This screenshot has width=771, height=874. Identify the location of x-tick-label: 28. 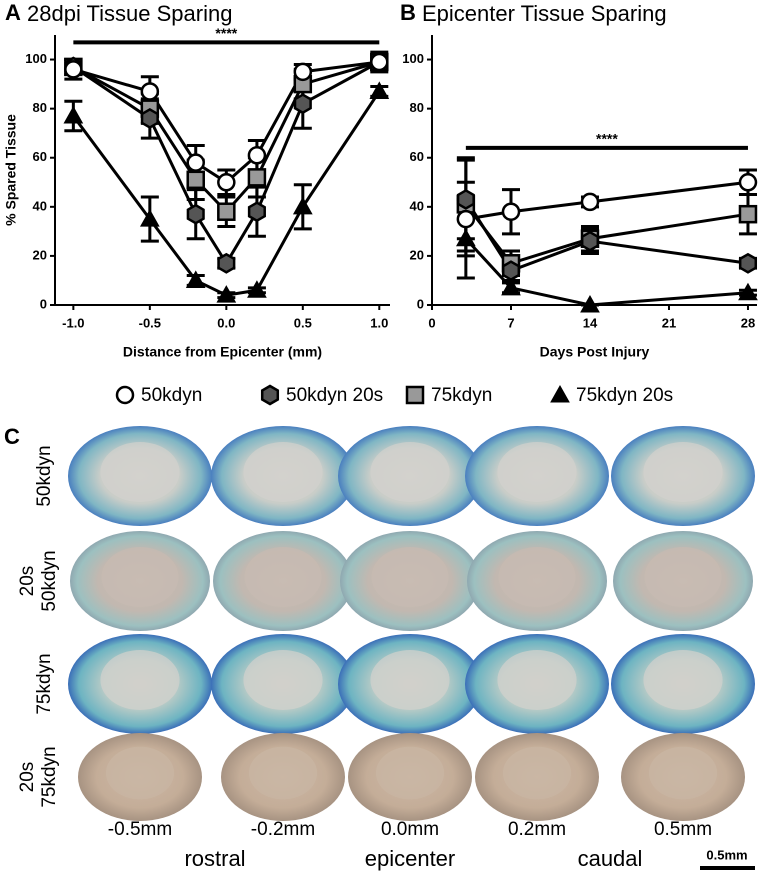
(748, 322).